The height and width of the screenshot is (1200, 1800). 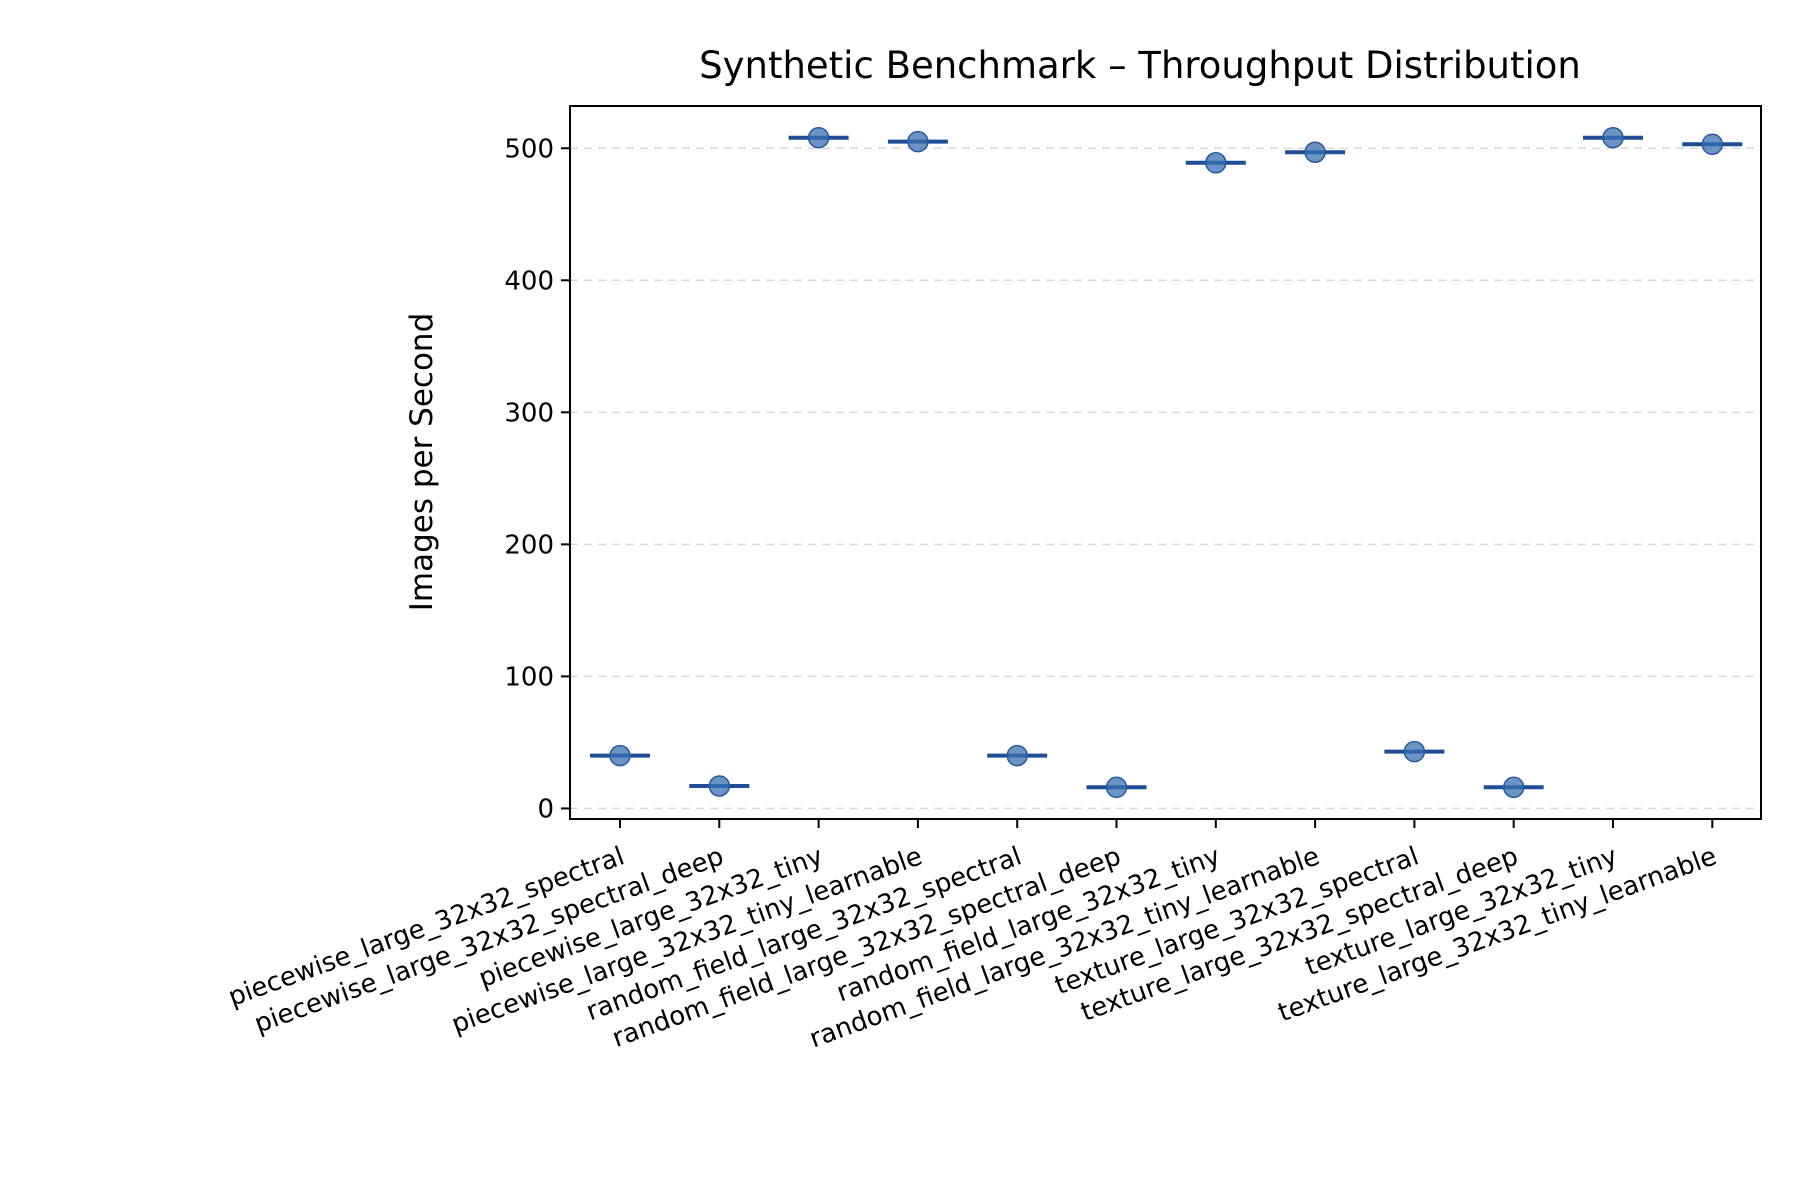 What do you see at coordinates (545, 809) in the screenshot?
I see `y-tick-label: 0` at bounding box center [545, 809].